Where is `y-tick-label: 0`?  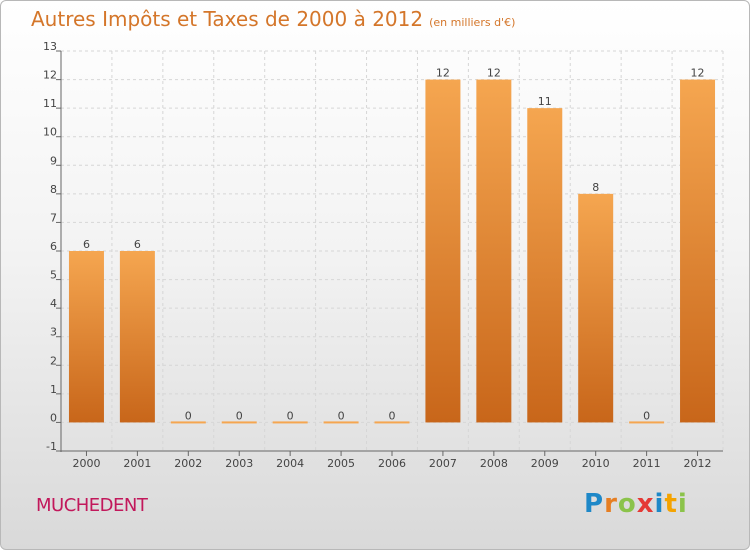 y-tick-label: 0 is located at coordinates (53, 417).